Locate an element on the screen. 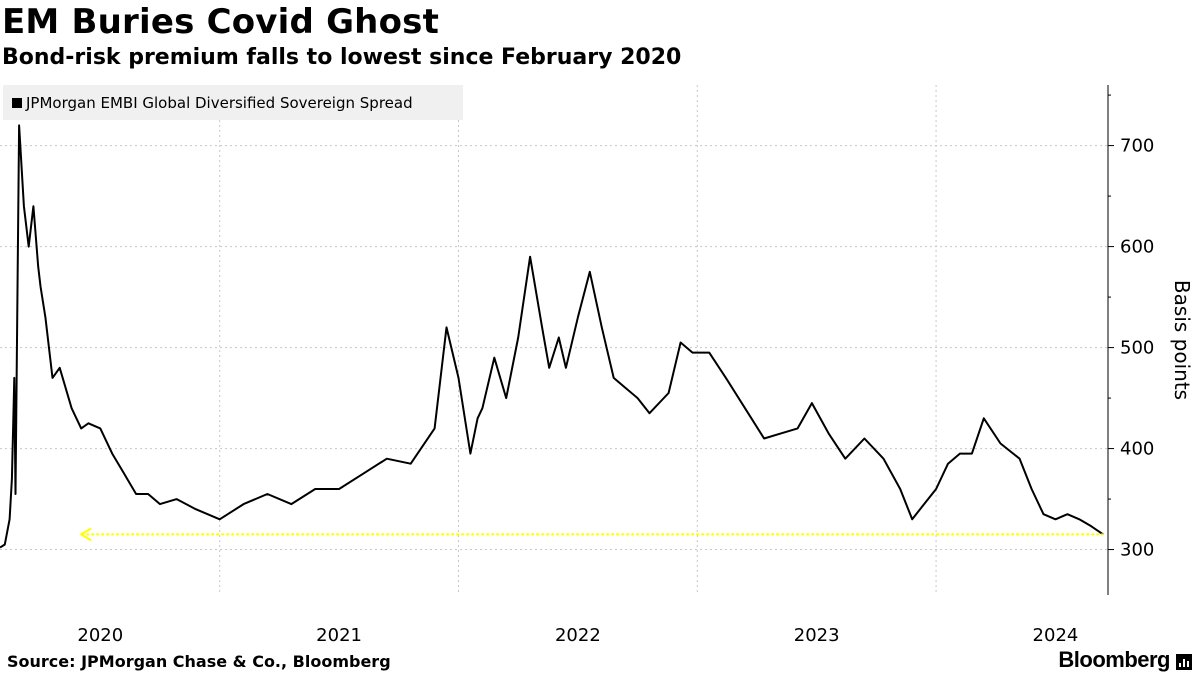  y-tick-label: 700 is located at coordinates (1137, 146).